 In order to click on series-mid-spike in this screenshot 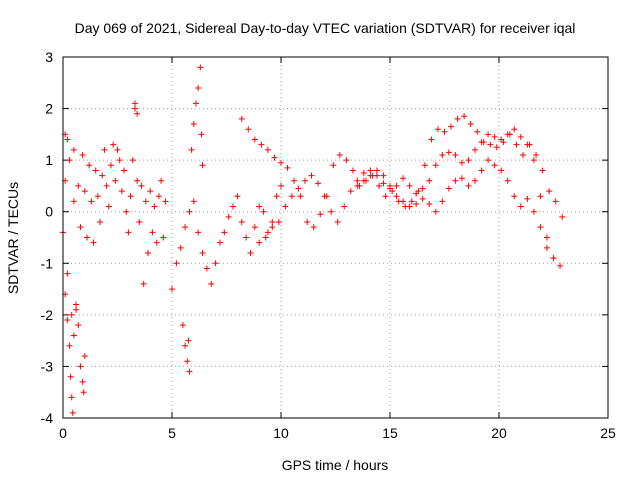, I will do `click(192, 219)`.